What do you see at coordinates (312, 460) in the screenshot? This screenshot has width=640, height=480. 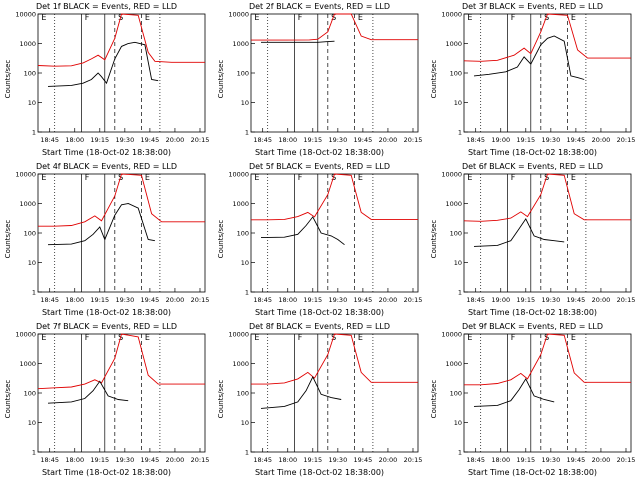 I see `x-tick-label: 19:15` at bounding box center [312, 460].